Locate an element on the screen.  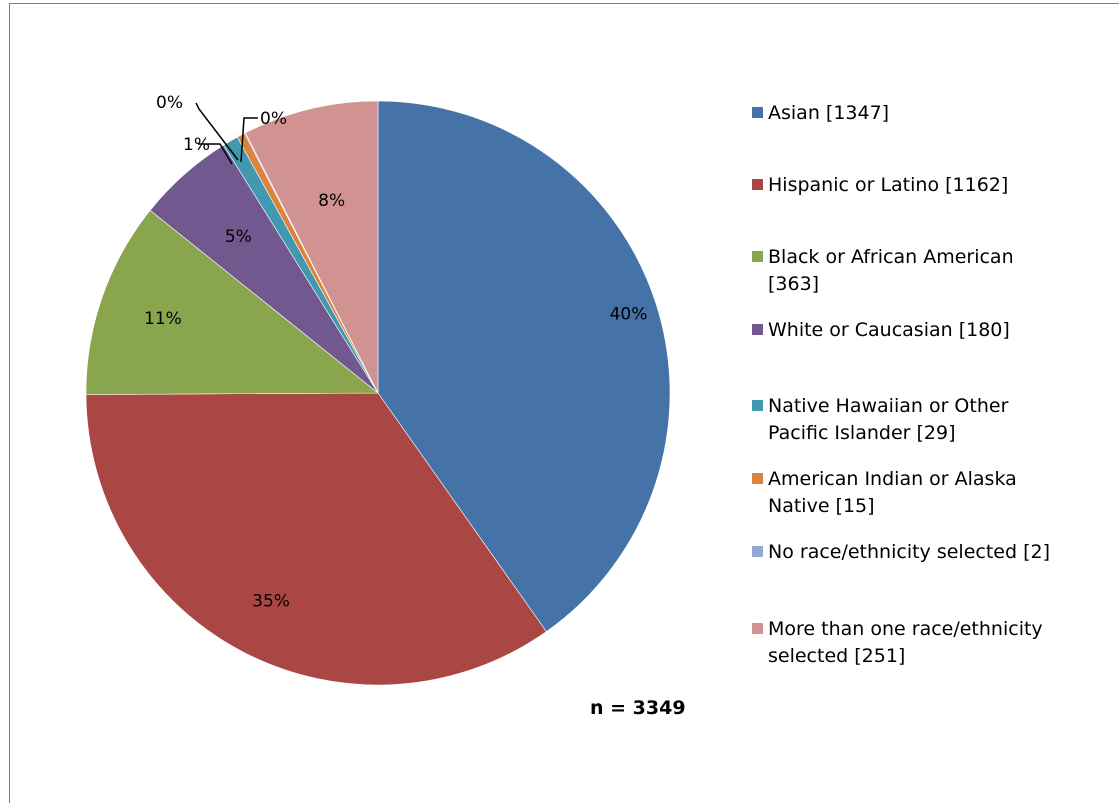
legend-item-hispanic: Hispanic or Latino [1162] is located at coordinates (925, 185).